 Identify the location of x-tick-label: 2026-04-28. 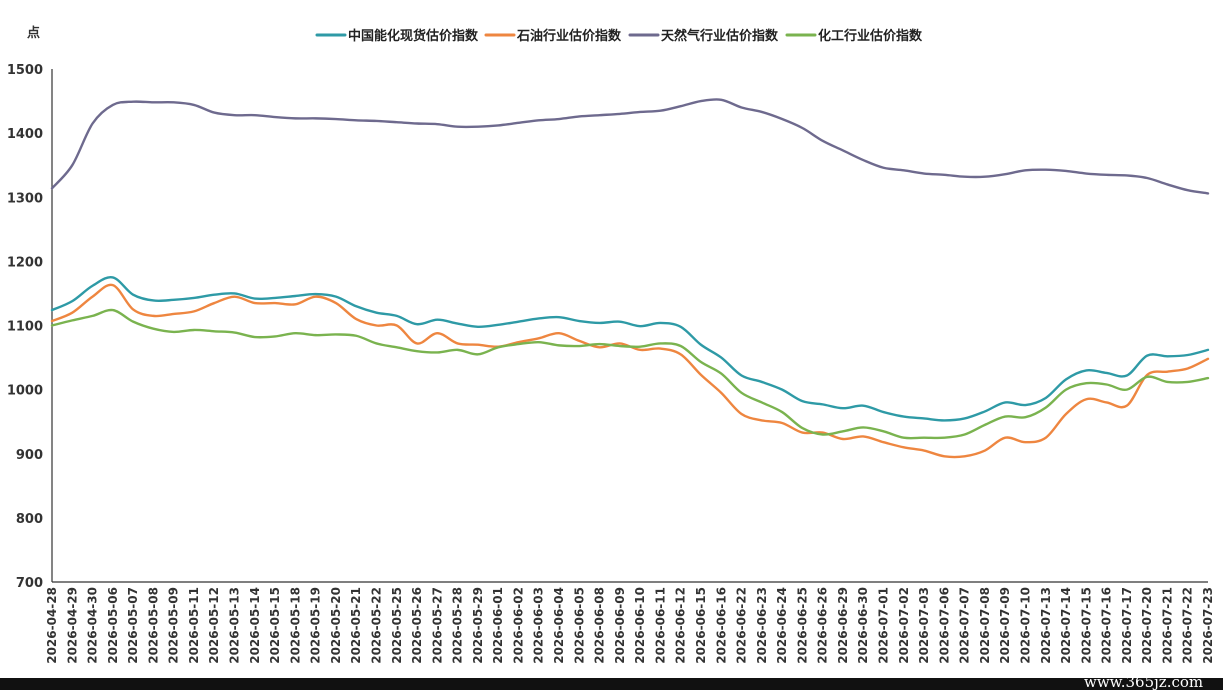
(52, 625).